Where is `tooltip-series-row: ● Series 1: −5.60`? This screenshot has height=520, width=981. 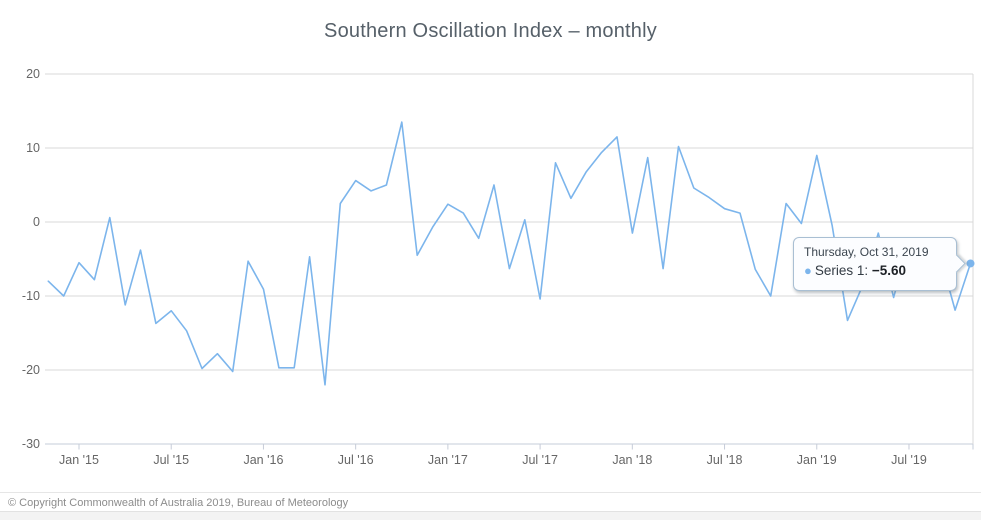
tooltip-series-row: ● Series 1: −5.60 is located at coordinates (880, 271).